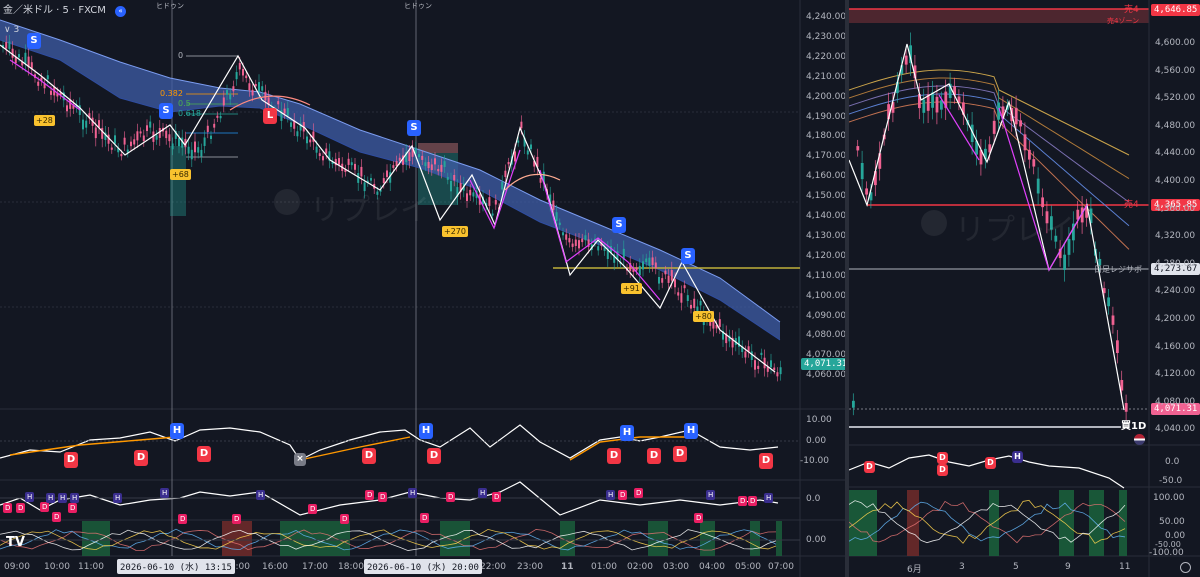 Image resolution: width=1200 pixels, height=577 pixels. Describe the element at coordinates (1123, 21) in the screenshot. I see `sell-zone-label: 売4ゾーン` at that location.